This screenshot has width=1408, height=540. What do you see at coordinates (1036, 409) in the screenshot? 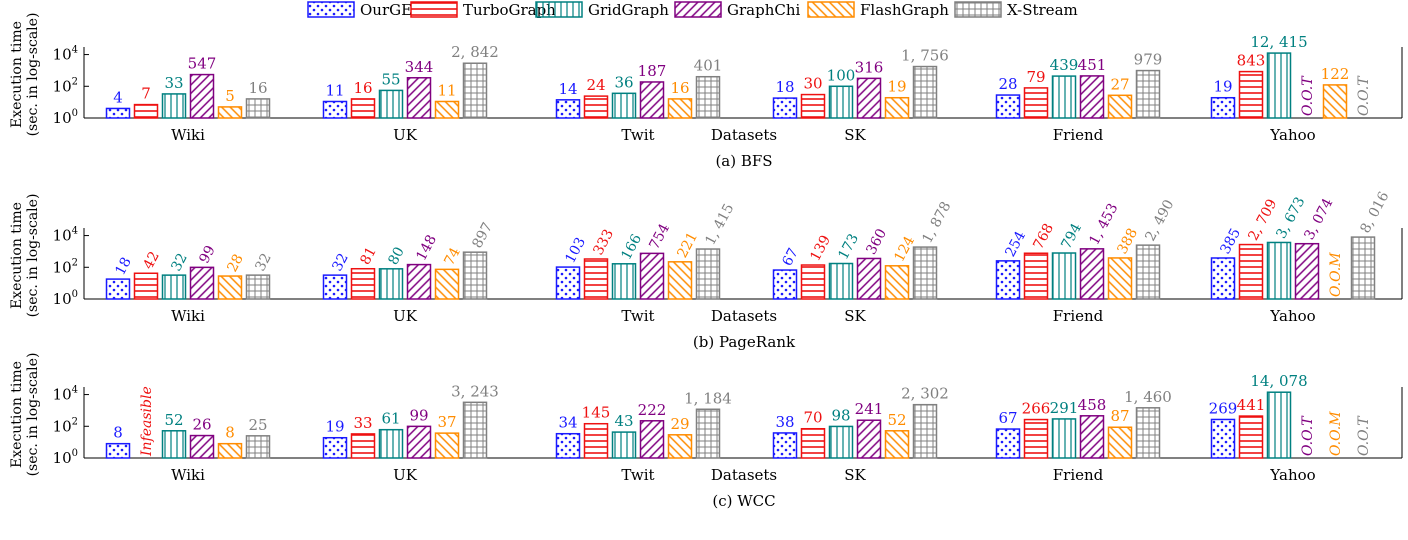
I see `data-label: 266` at bounding box center [1036, 409].